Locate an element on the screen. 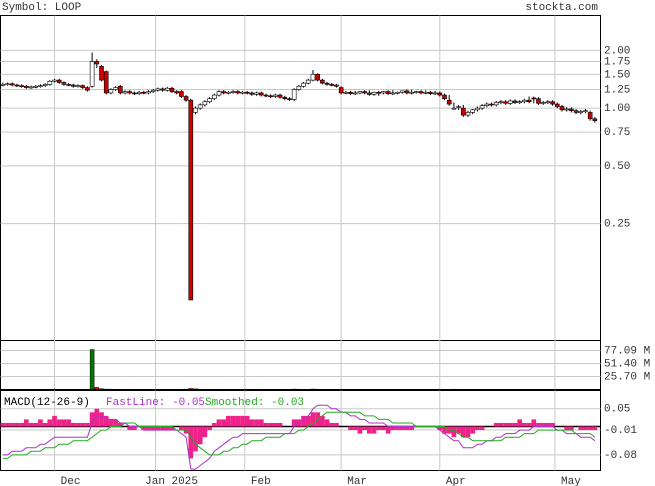 Image resolution: width=655 pixels, height=486 pixels. y-tick-label: 25.70 M is located at coordinates (627, 377).